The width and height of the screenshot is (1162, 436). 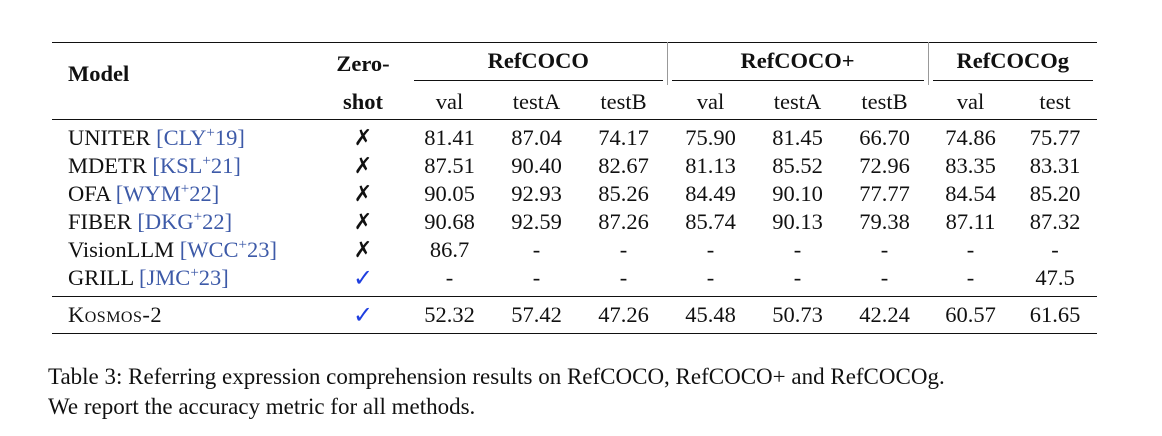 What do you see at coordinates (574, 250) in the screenshot?
I see `table-row: VisionLLM [WCC+23] ✗ 86.7 - - - - - - -` at bounding box center [574, 250].